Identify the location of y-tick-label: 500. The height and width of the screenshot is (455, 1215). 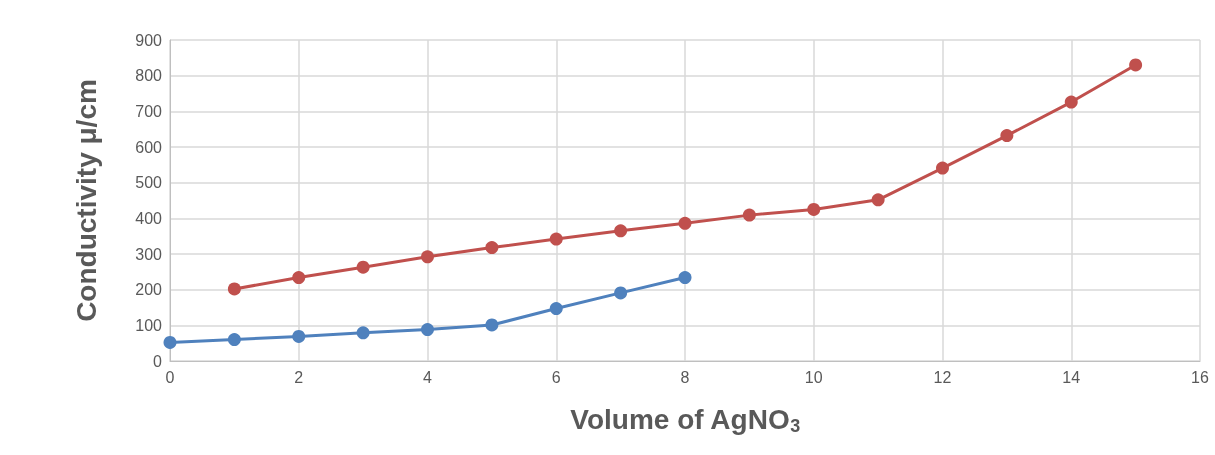
(149, 183).